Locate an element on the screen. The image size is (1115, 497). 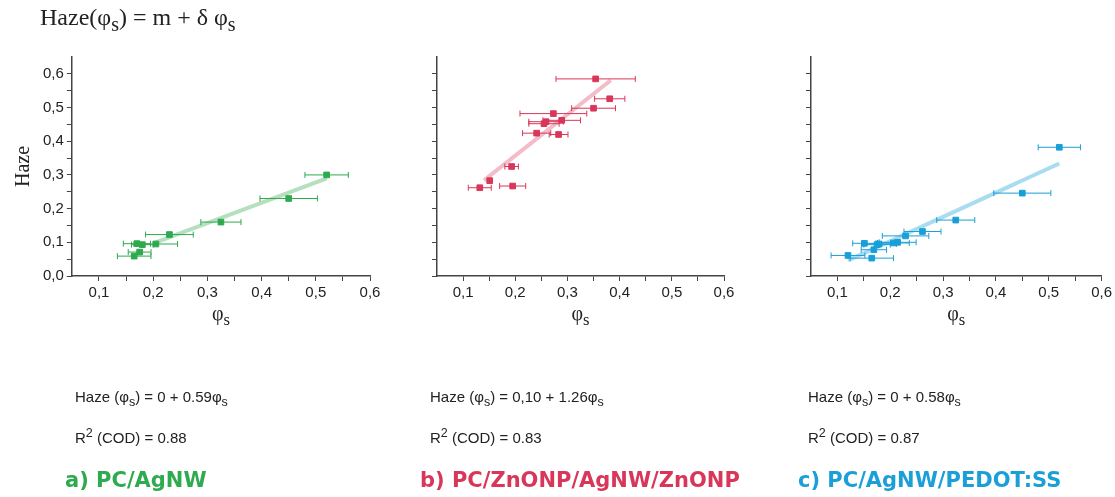
y-tick-label: 0,6 is located at coordinates (53, 72).